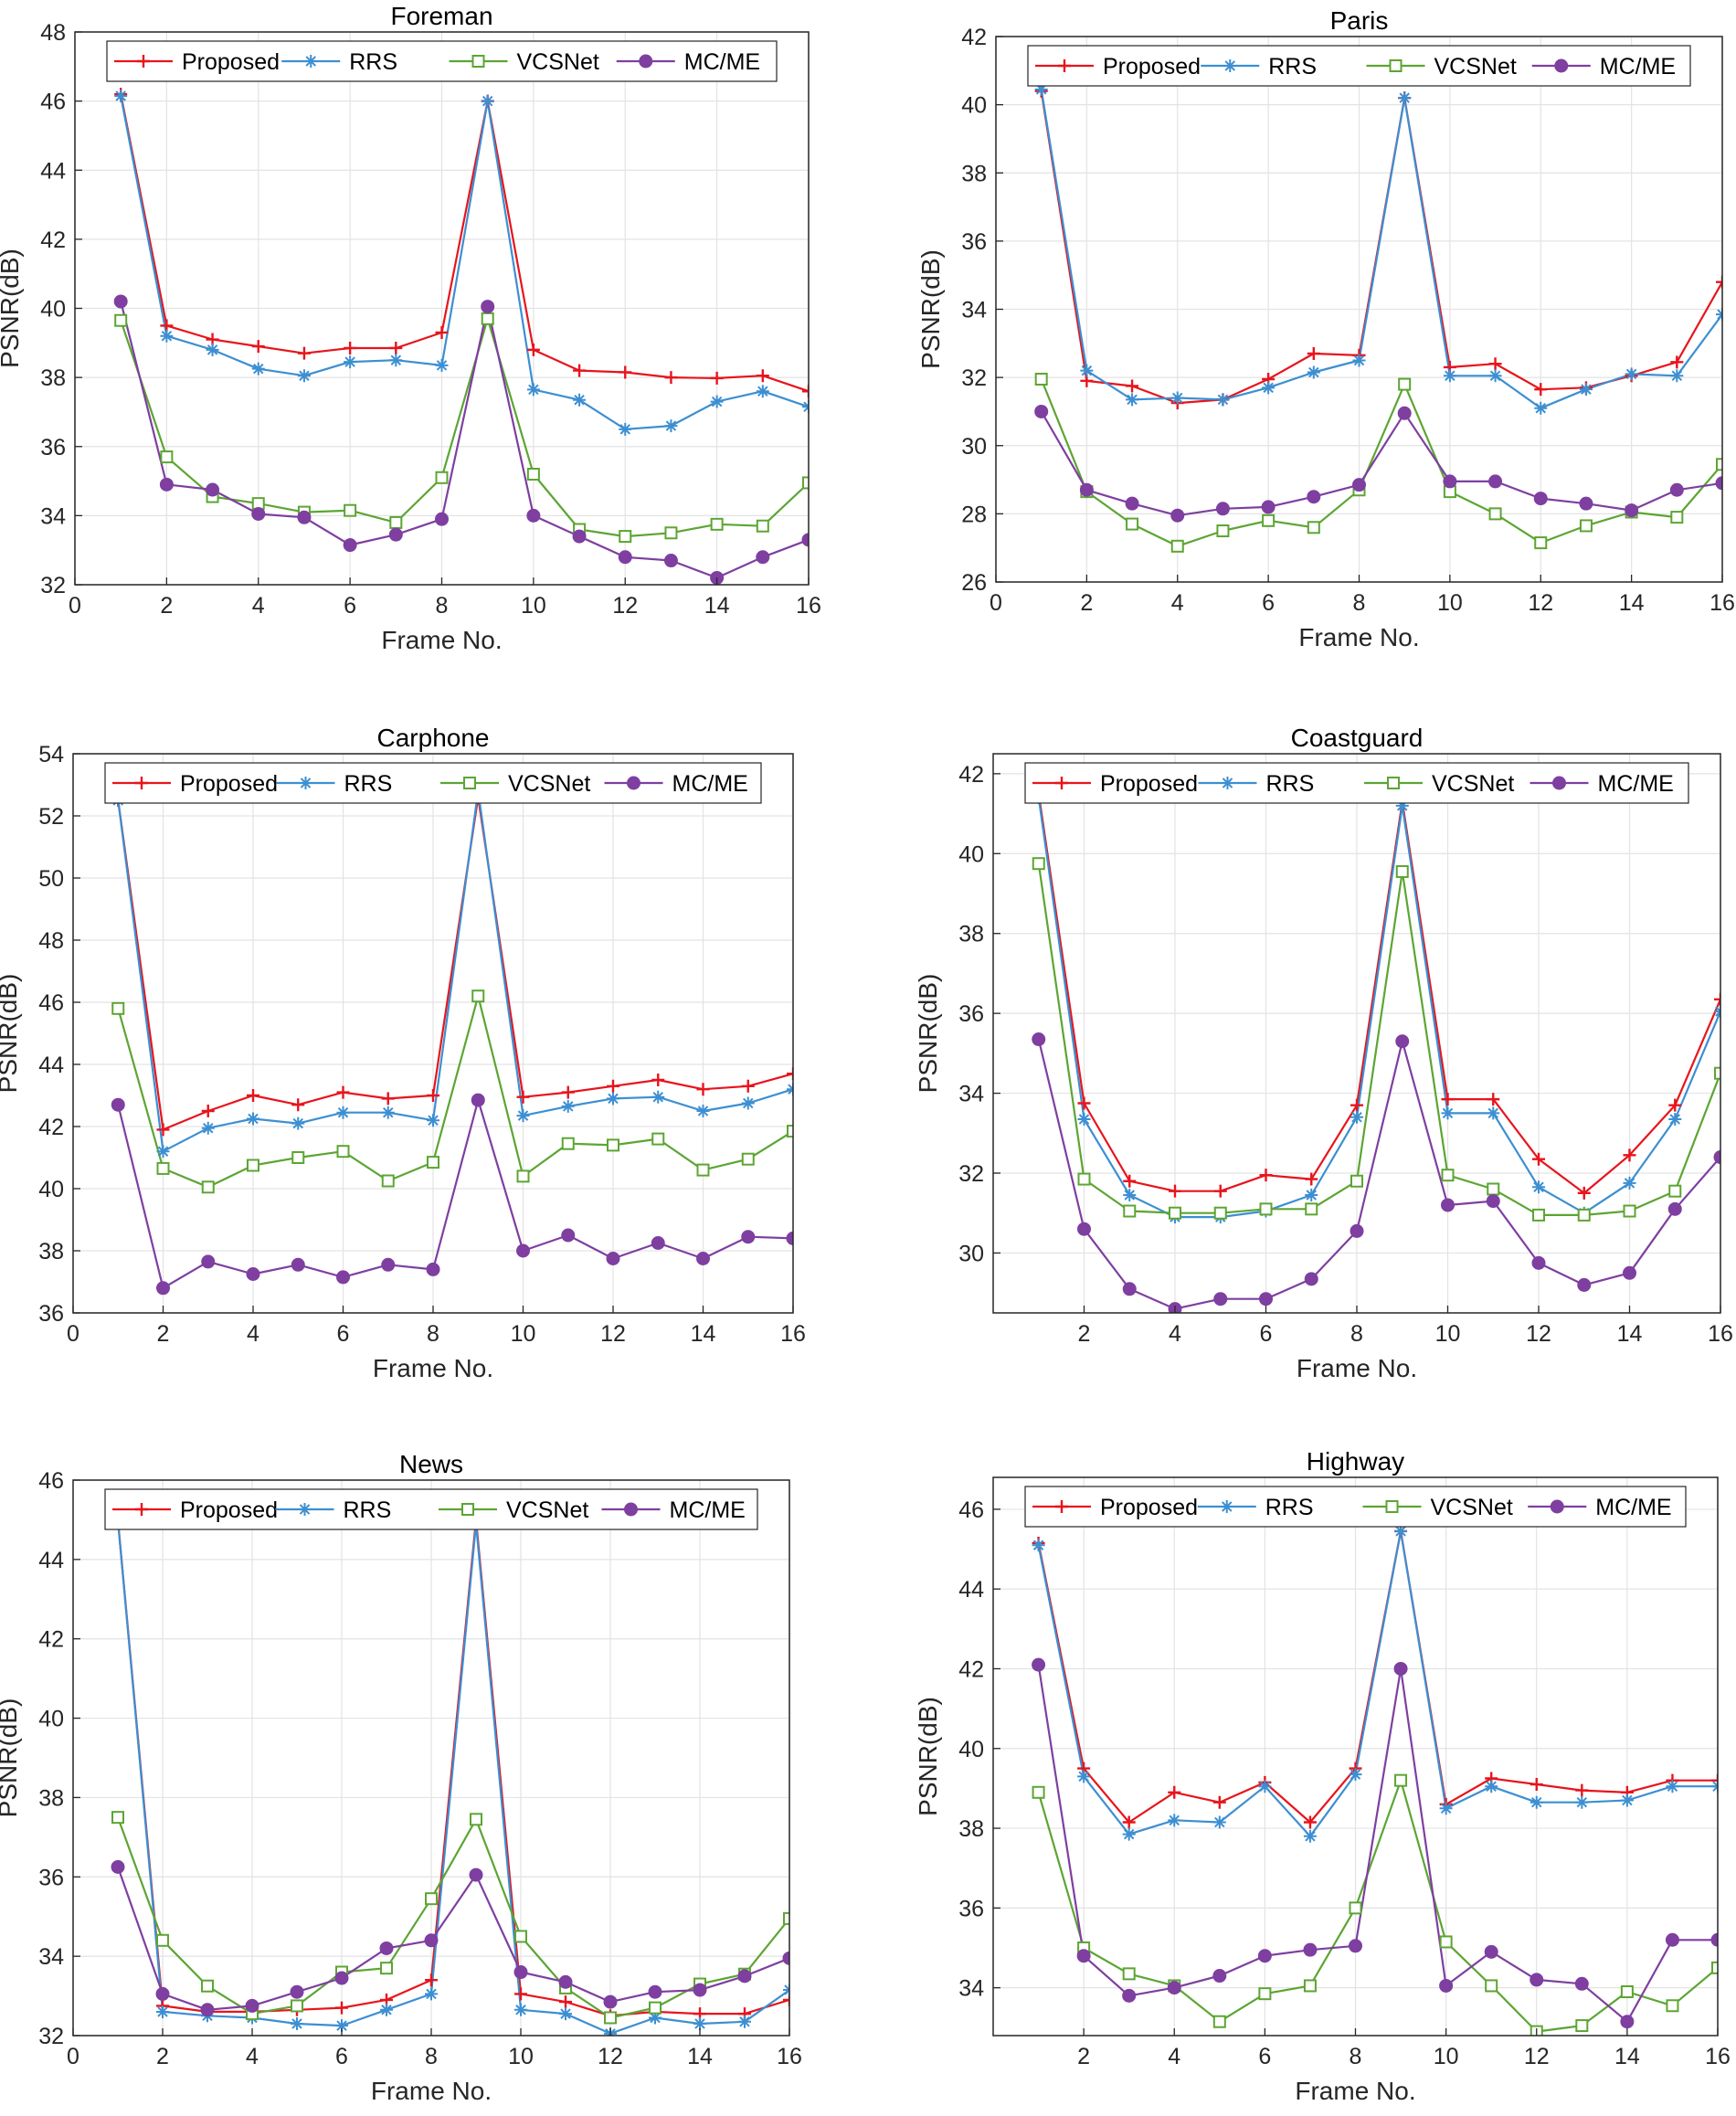 This screenshot has width=1736, height=2116. I want to click on legend-label: VCSNet, so click(549, 784).